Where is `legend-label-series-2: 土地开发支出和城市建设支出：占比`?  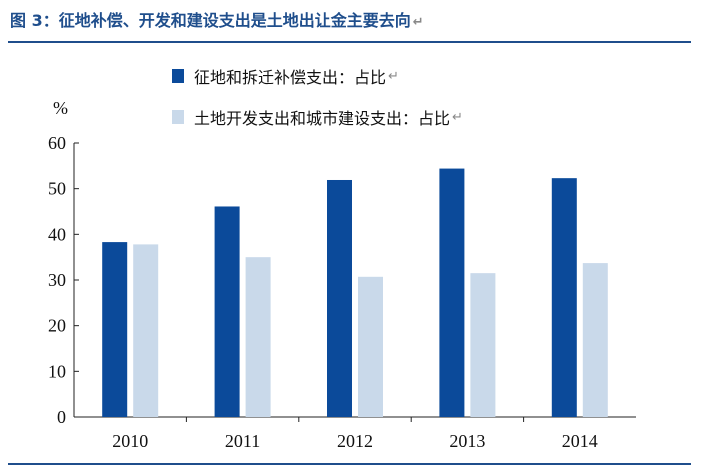
legend-label-series-2: 土地开发支出和城市建设支出：占比 is located at coordinates (322, 118).